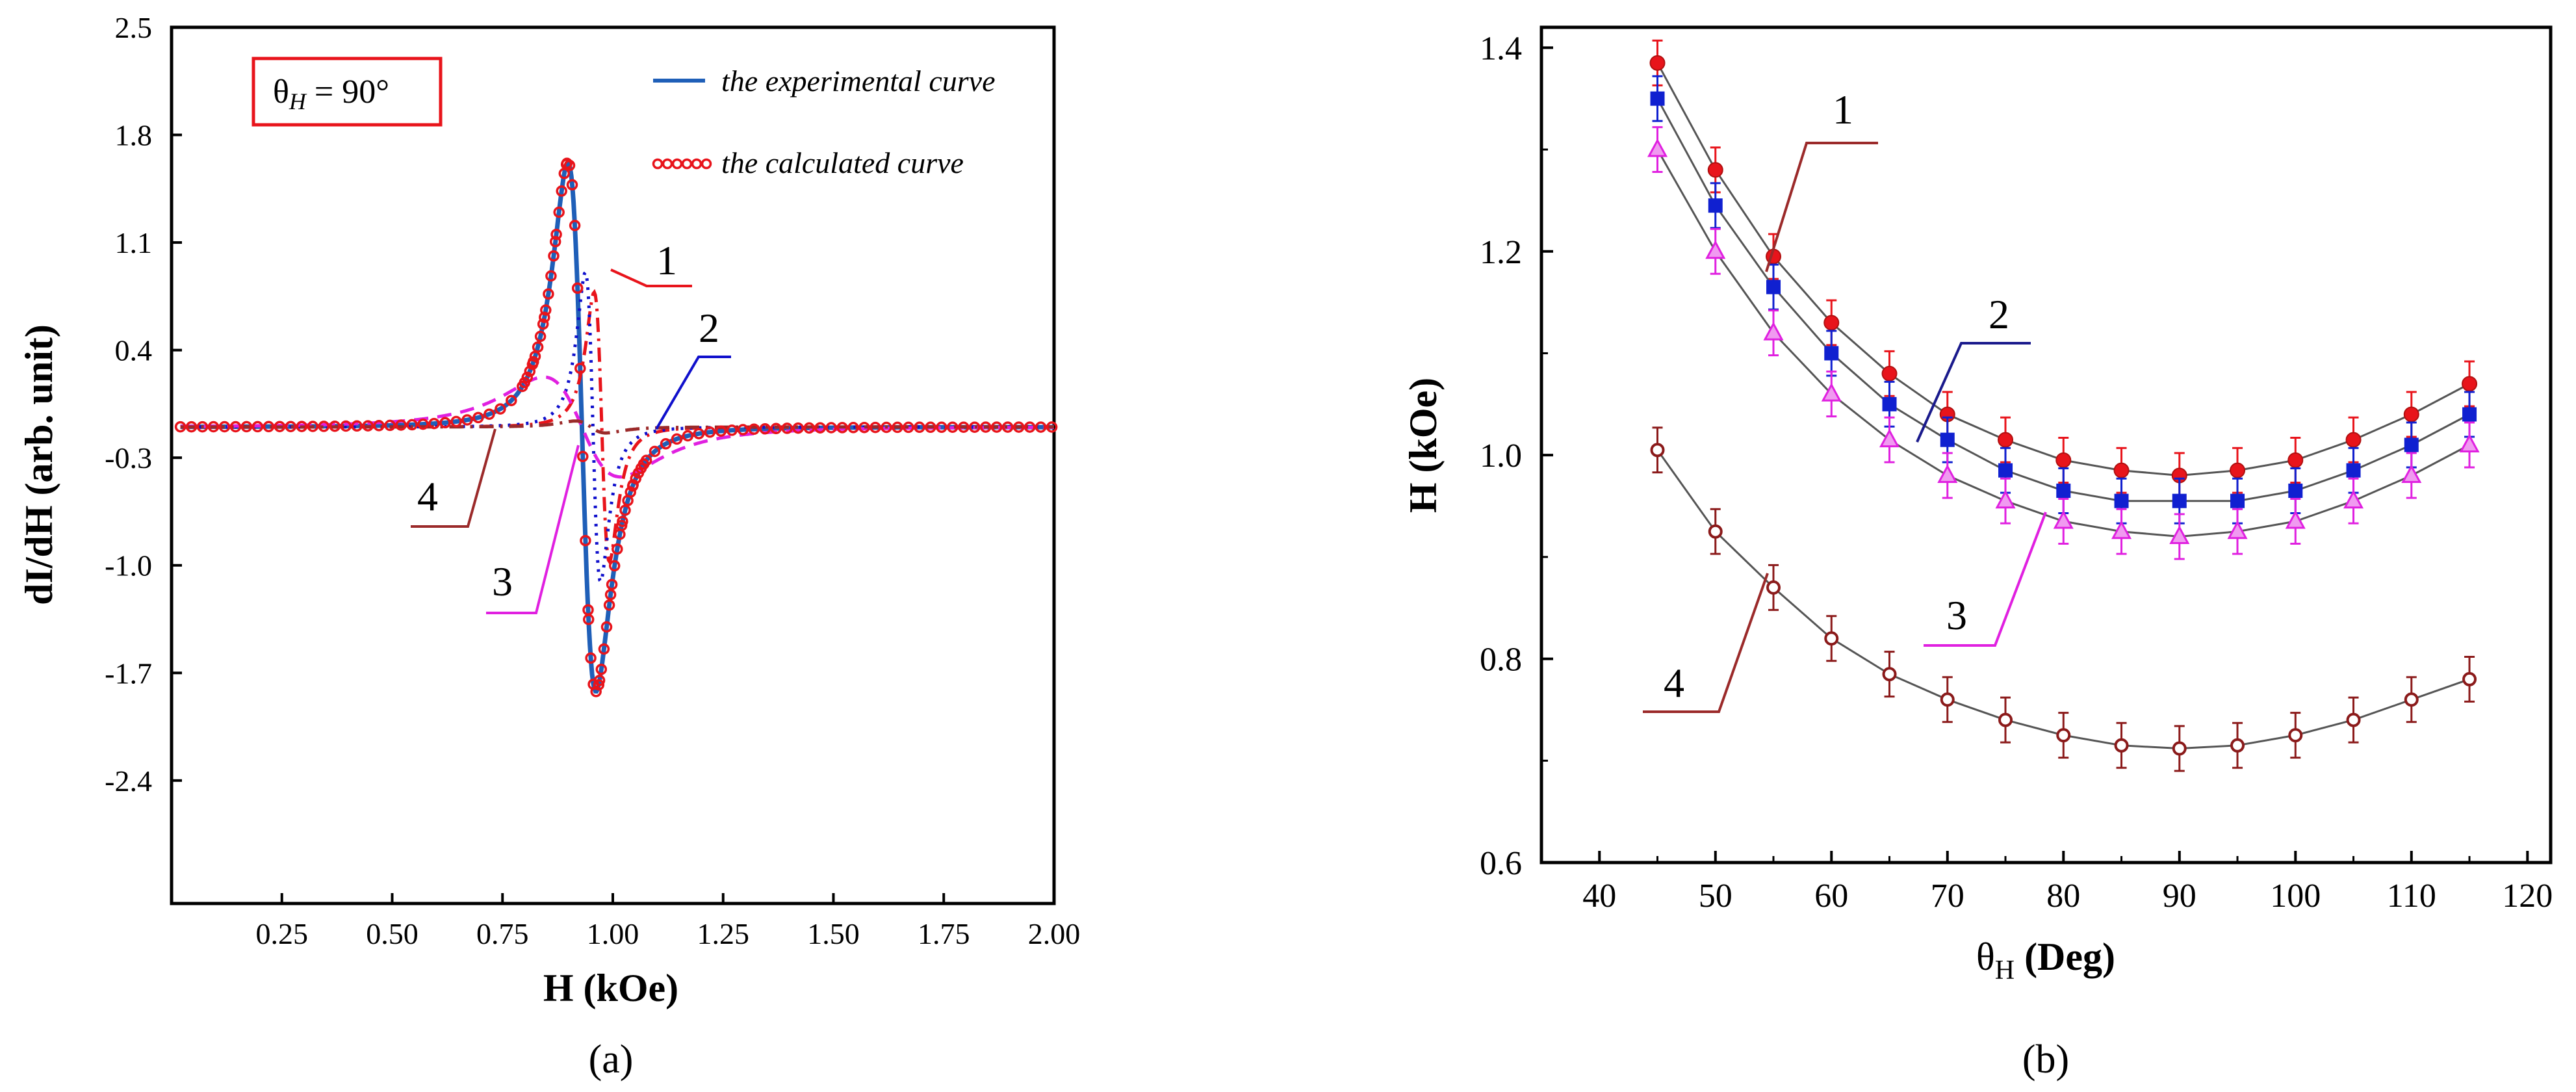 This screenshot has height=1092, width=2576. I want to click on curve-label-4-leader, so click(454, 478).